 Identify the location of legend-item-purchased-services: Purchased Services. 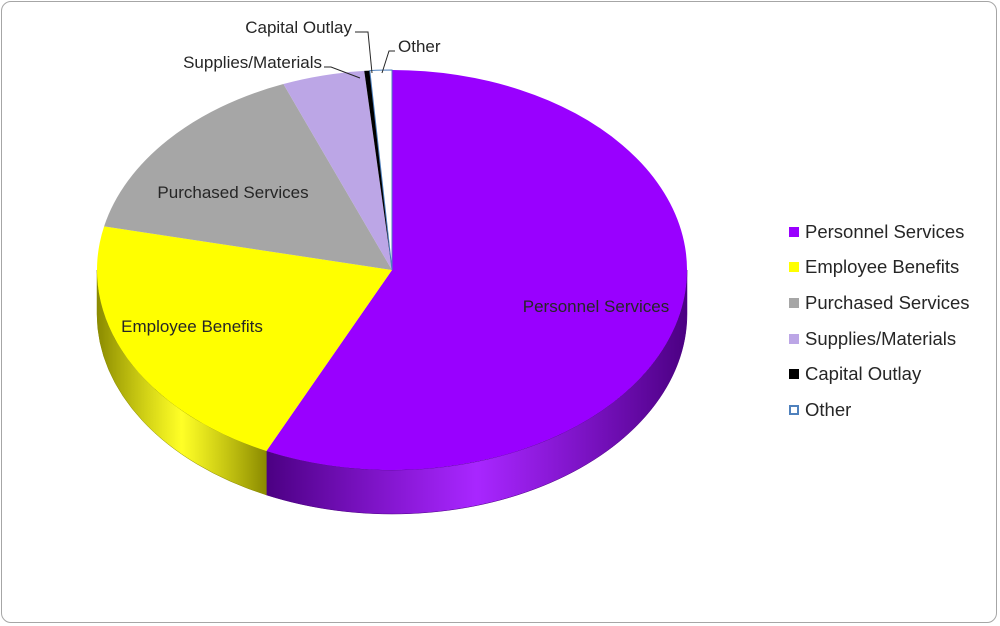
(879, 303).